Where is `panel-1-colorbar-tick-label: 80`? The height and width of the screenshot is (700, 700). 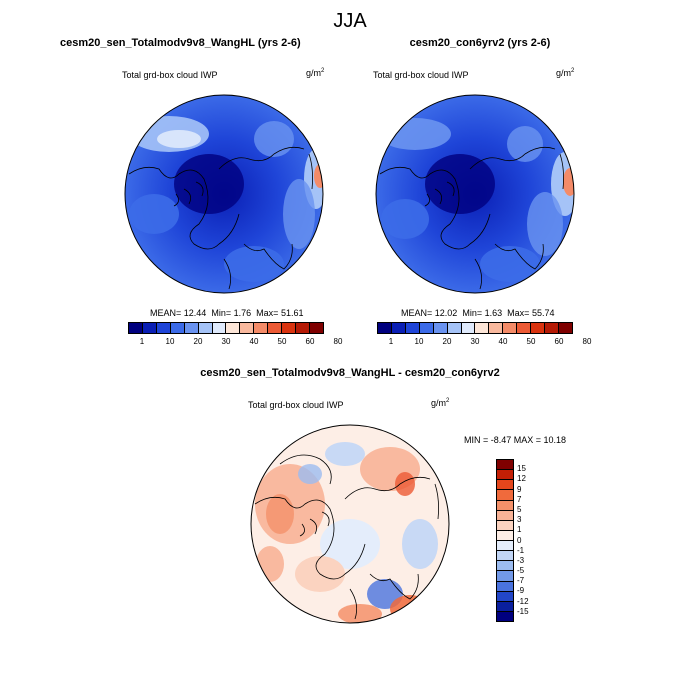 panel-1-colorbar-tick-label: 80 is located at coordinates (338, 341).